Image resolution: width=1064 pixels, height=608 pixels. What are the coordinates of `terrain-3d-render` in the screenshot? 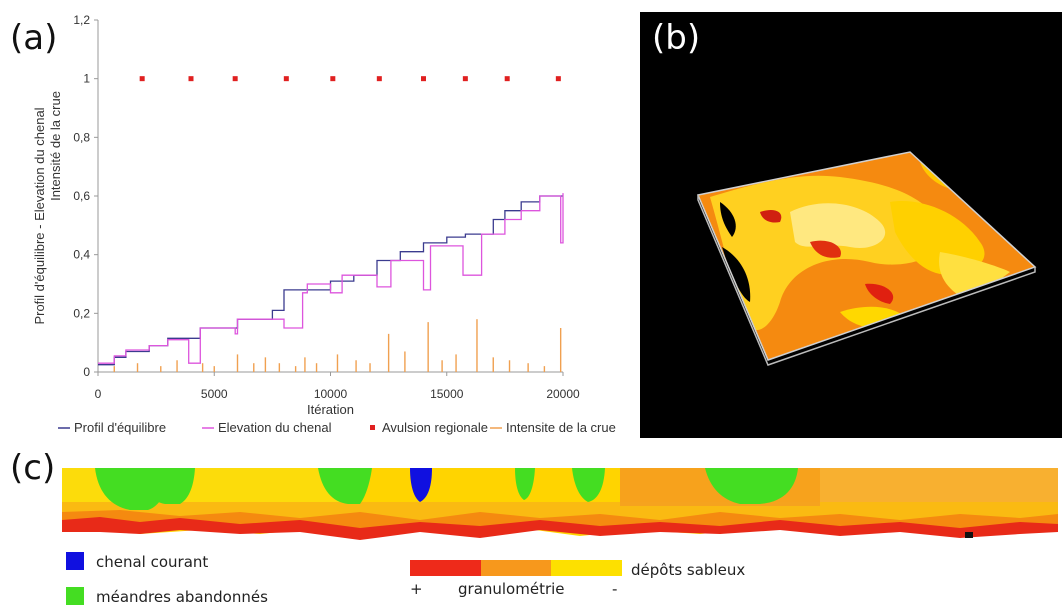 It's located at (866, 258).